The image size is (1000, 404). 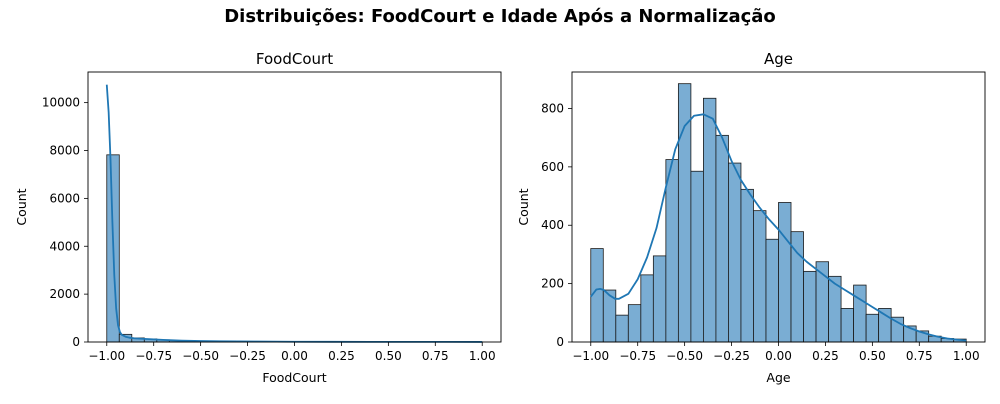 I want to click on y-tick-label: 400, so click(x=552, y=225).